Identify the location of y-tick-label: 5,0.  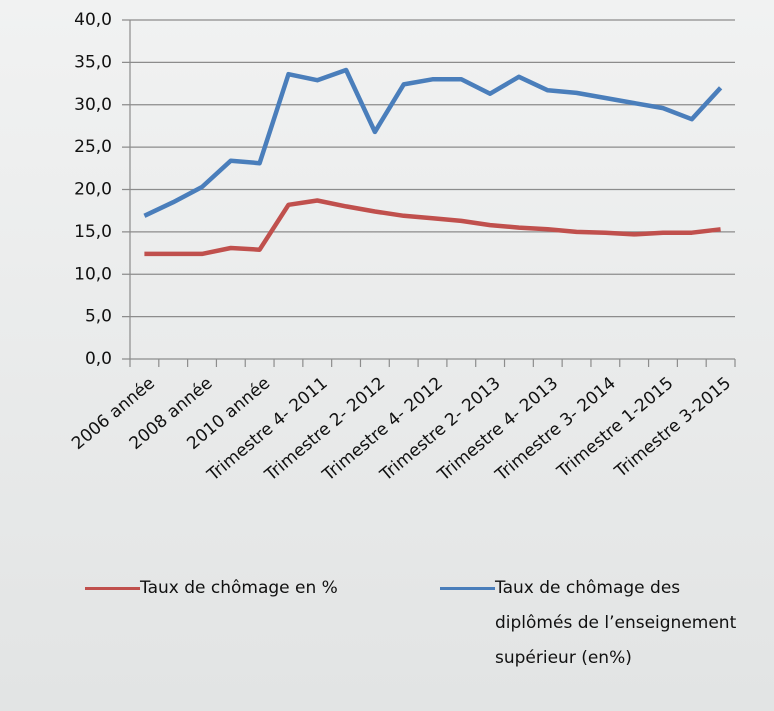
(98, 317).